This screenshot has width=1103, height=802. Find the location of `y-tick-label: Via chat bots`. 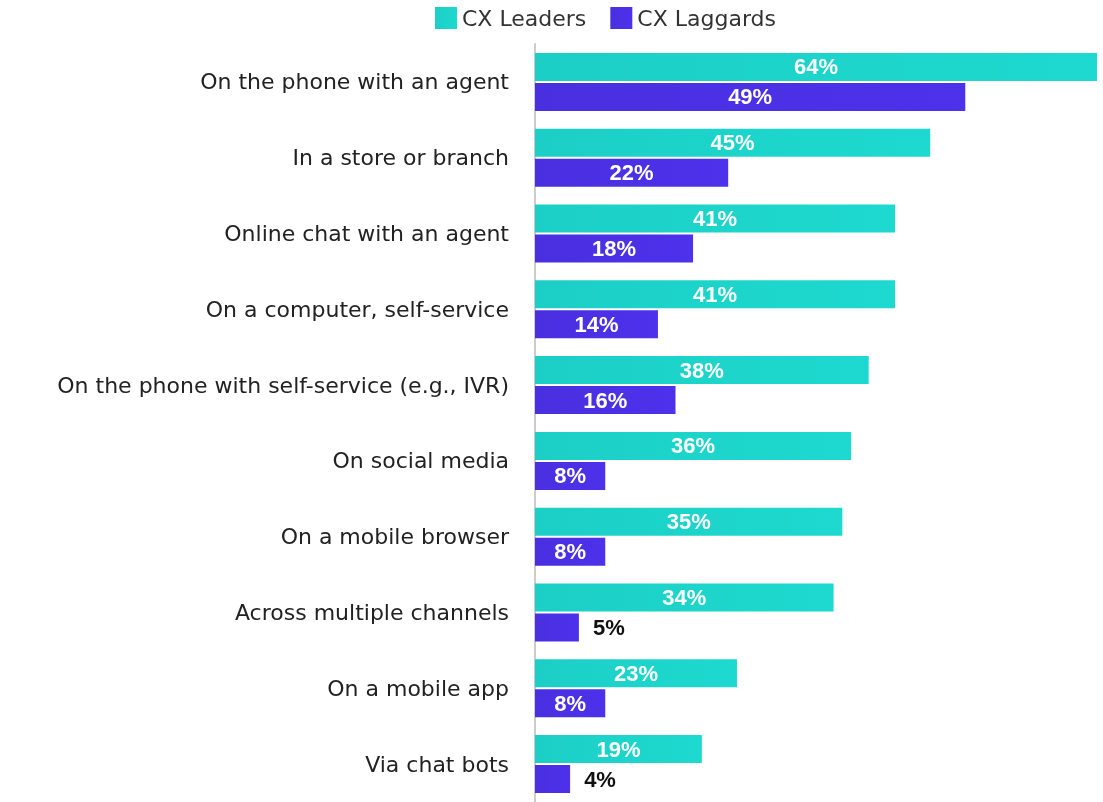

y-tick-label: Via chat bots is located at coordinates (437, 764).